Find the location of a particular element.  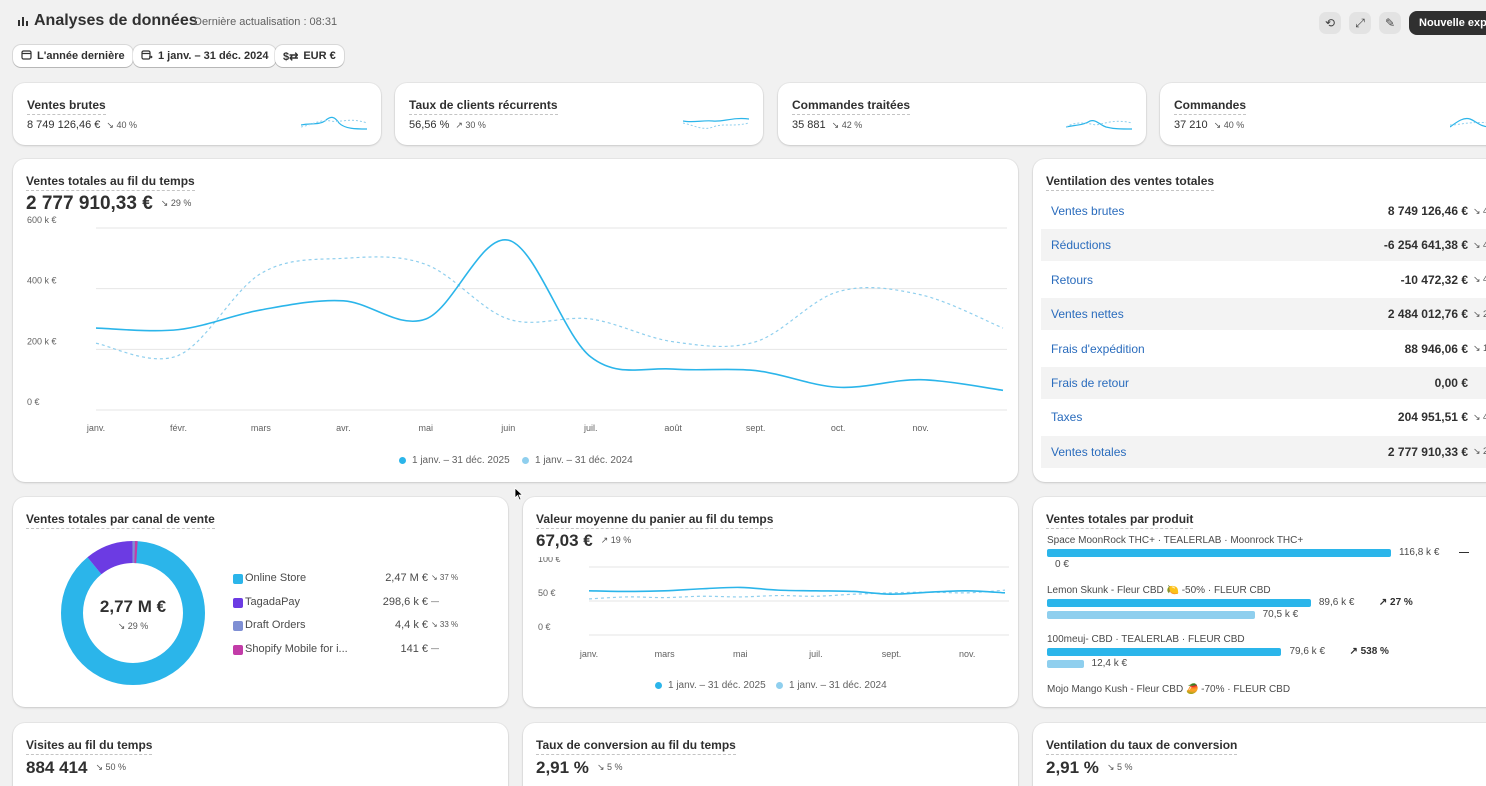

breakdown-row: Ventes totales 2 777 910,33 € ↘ 2 is located at coordinates (1263, 451).